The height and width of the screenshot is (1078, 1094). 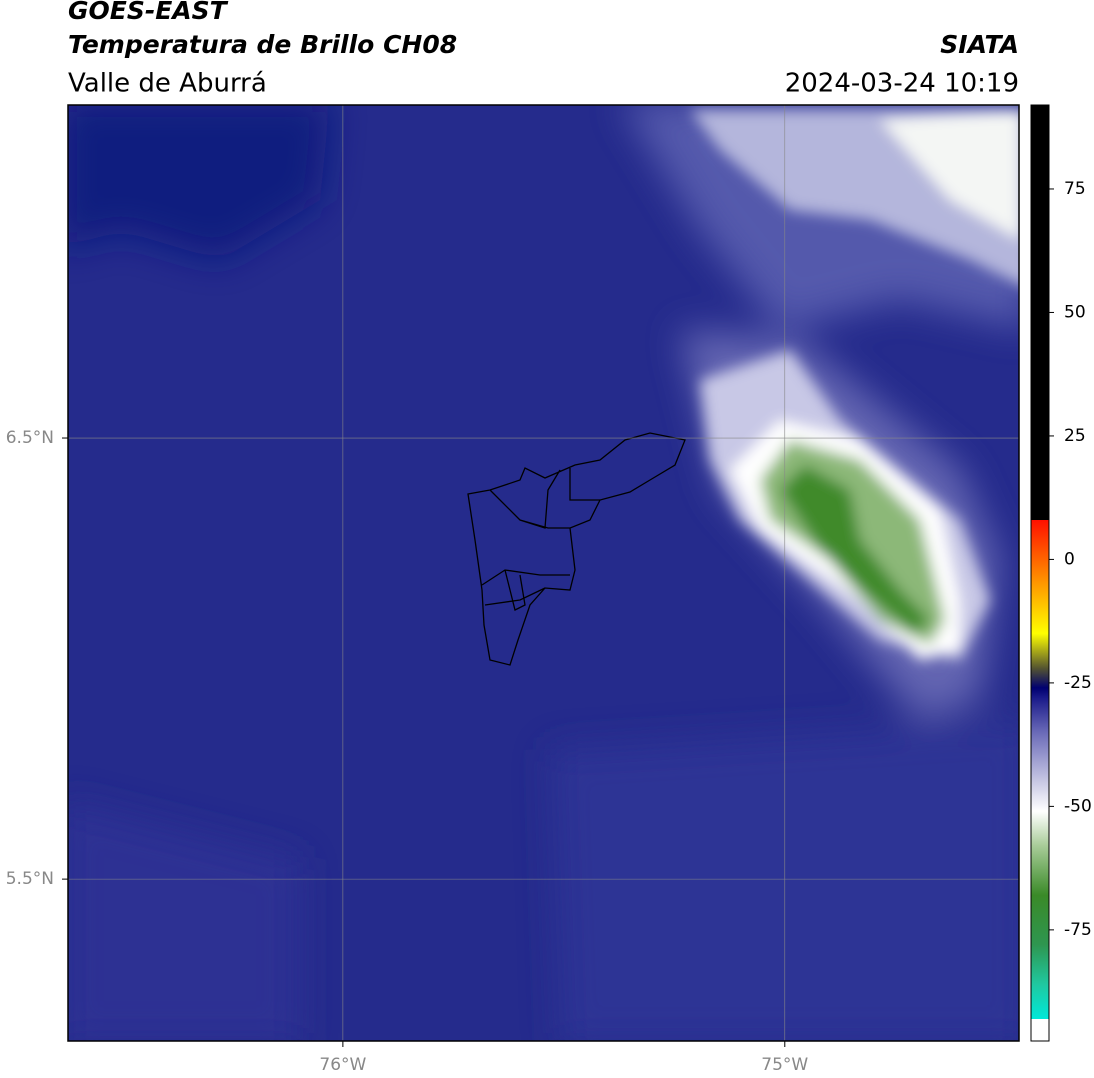 I want to click on colorbar-tick-label: -50, so click(x=1078, y=806).